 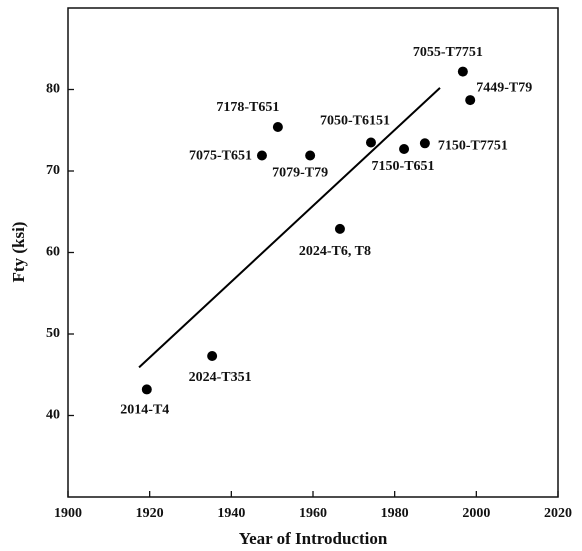 What do you see at coordinates (473, 146) in the screenshot?
I see `point-label: 7150-T7751` at bounding box center [473, 146].